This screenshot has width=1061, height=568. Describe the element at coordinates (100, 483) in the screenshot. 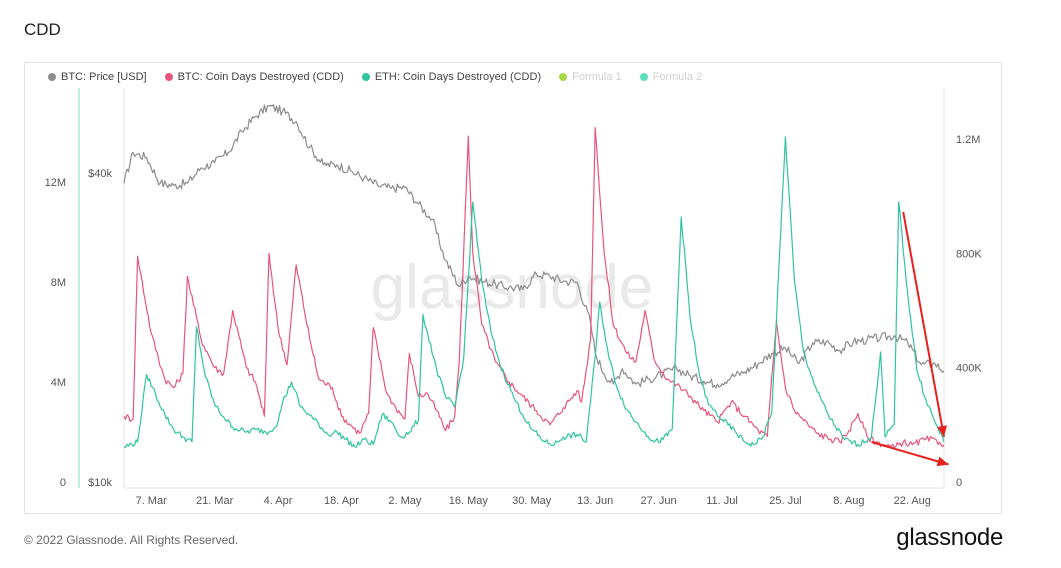

I see `price-axis-tick-label: $10k` at that location.